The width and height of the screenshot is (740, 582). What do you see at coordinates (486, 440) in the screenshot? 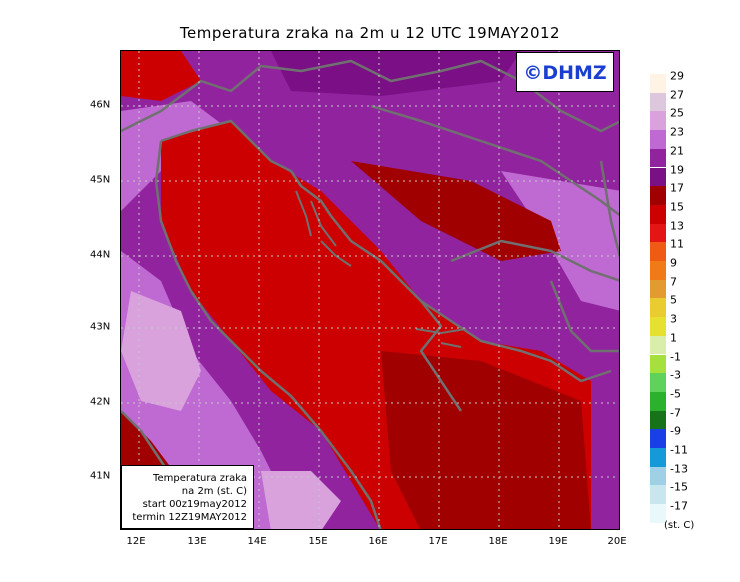
I see `adriatic-south` at bounding box center [486, 440].